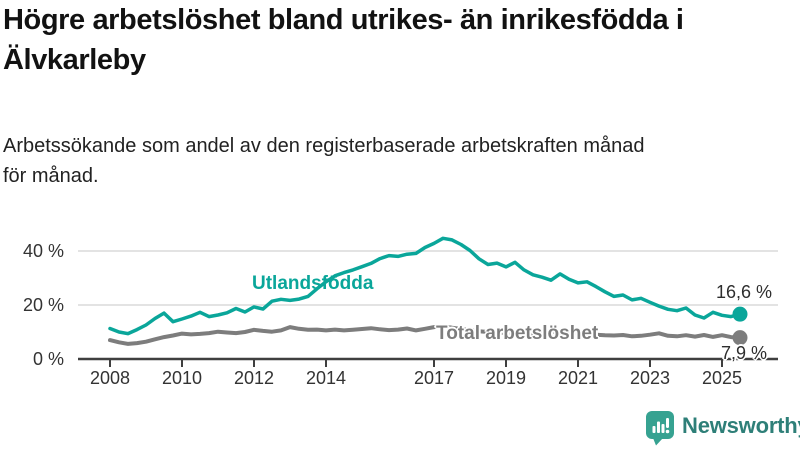 The height and width of the screenshot is (450, 800). I want to click on series-label-utlandsfodda: Utlandsfödda, so click(313, 283).